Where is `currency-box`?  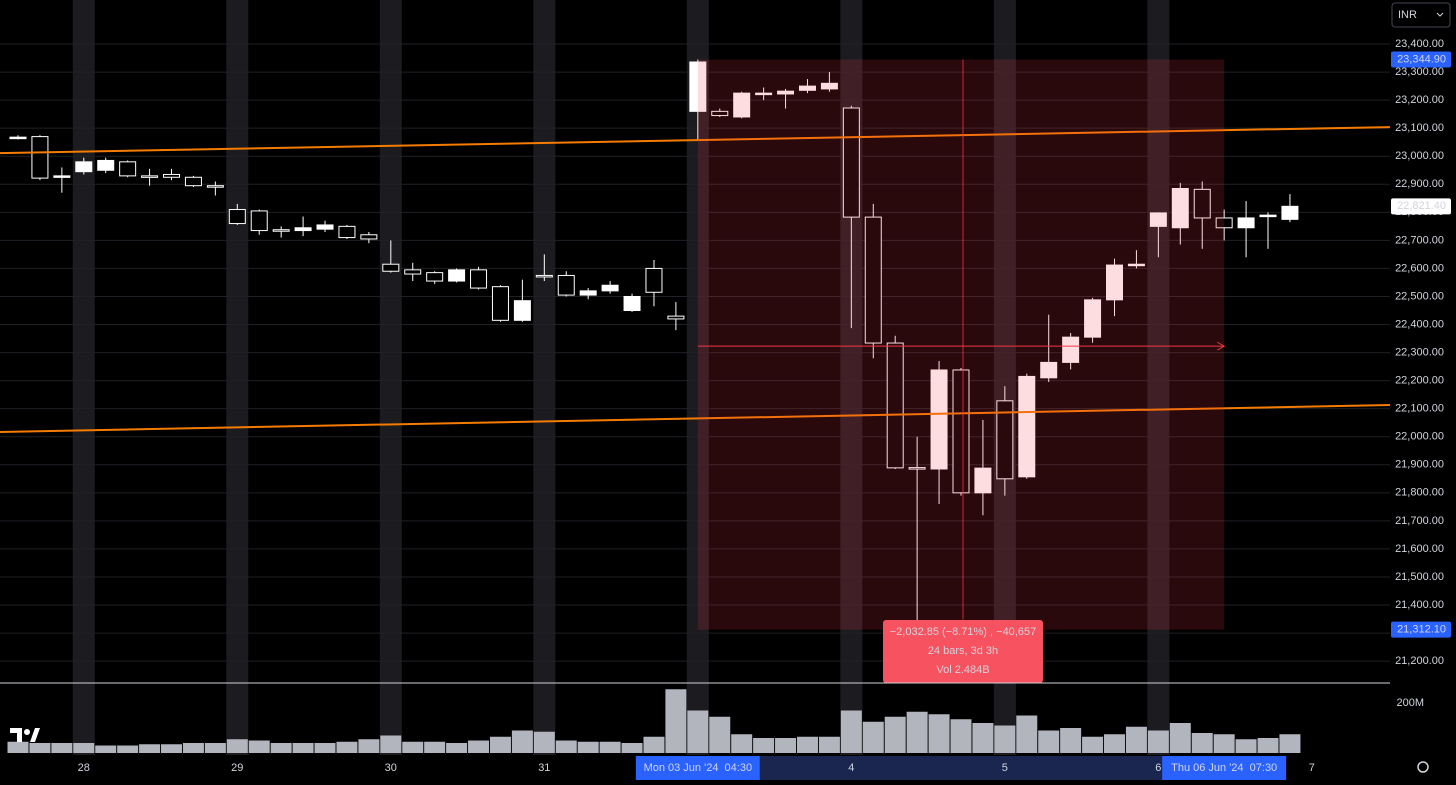
currency-box is located at coordinates (1421, 15).